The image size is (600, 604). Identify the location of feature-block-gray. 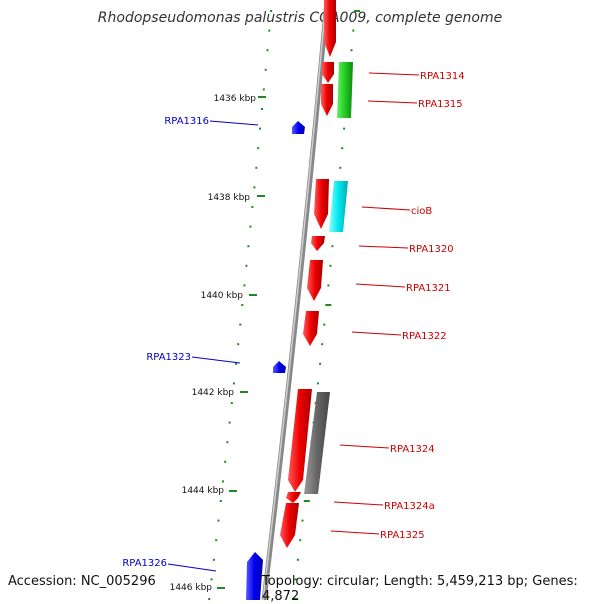
(317, 443).